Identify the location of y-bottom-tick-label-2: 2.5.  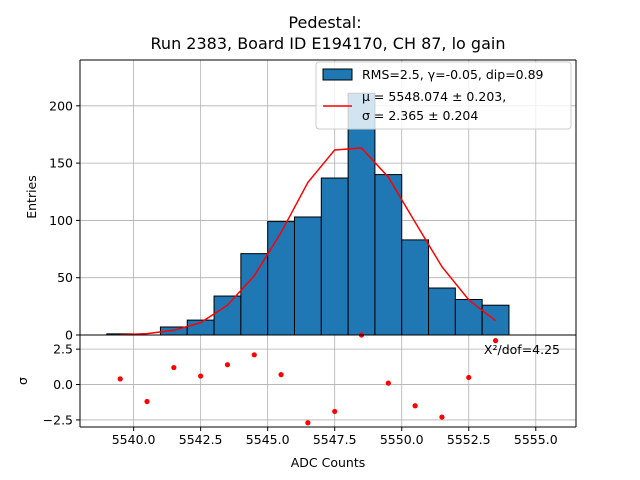
(63, 349).